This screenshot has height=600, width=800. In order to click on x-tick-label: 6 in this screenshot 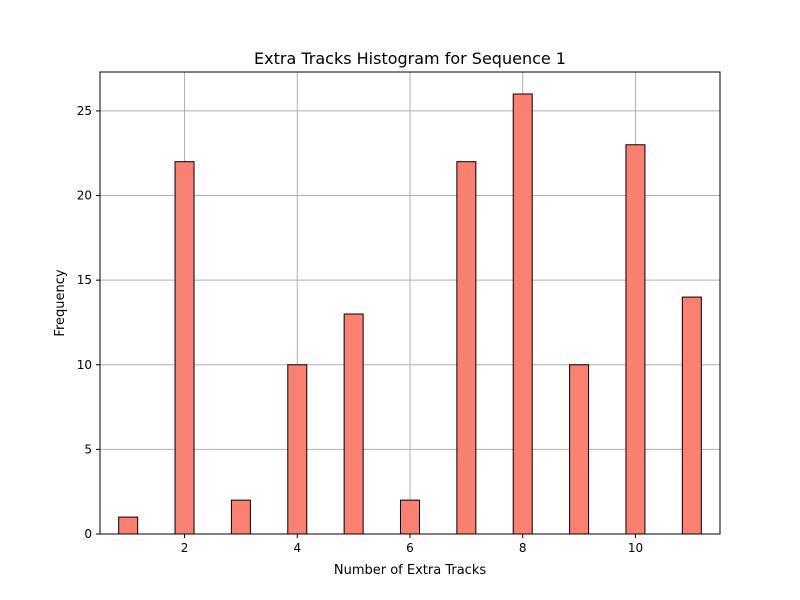, I will do `click(410, 548)`.